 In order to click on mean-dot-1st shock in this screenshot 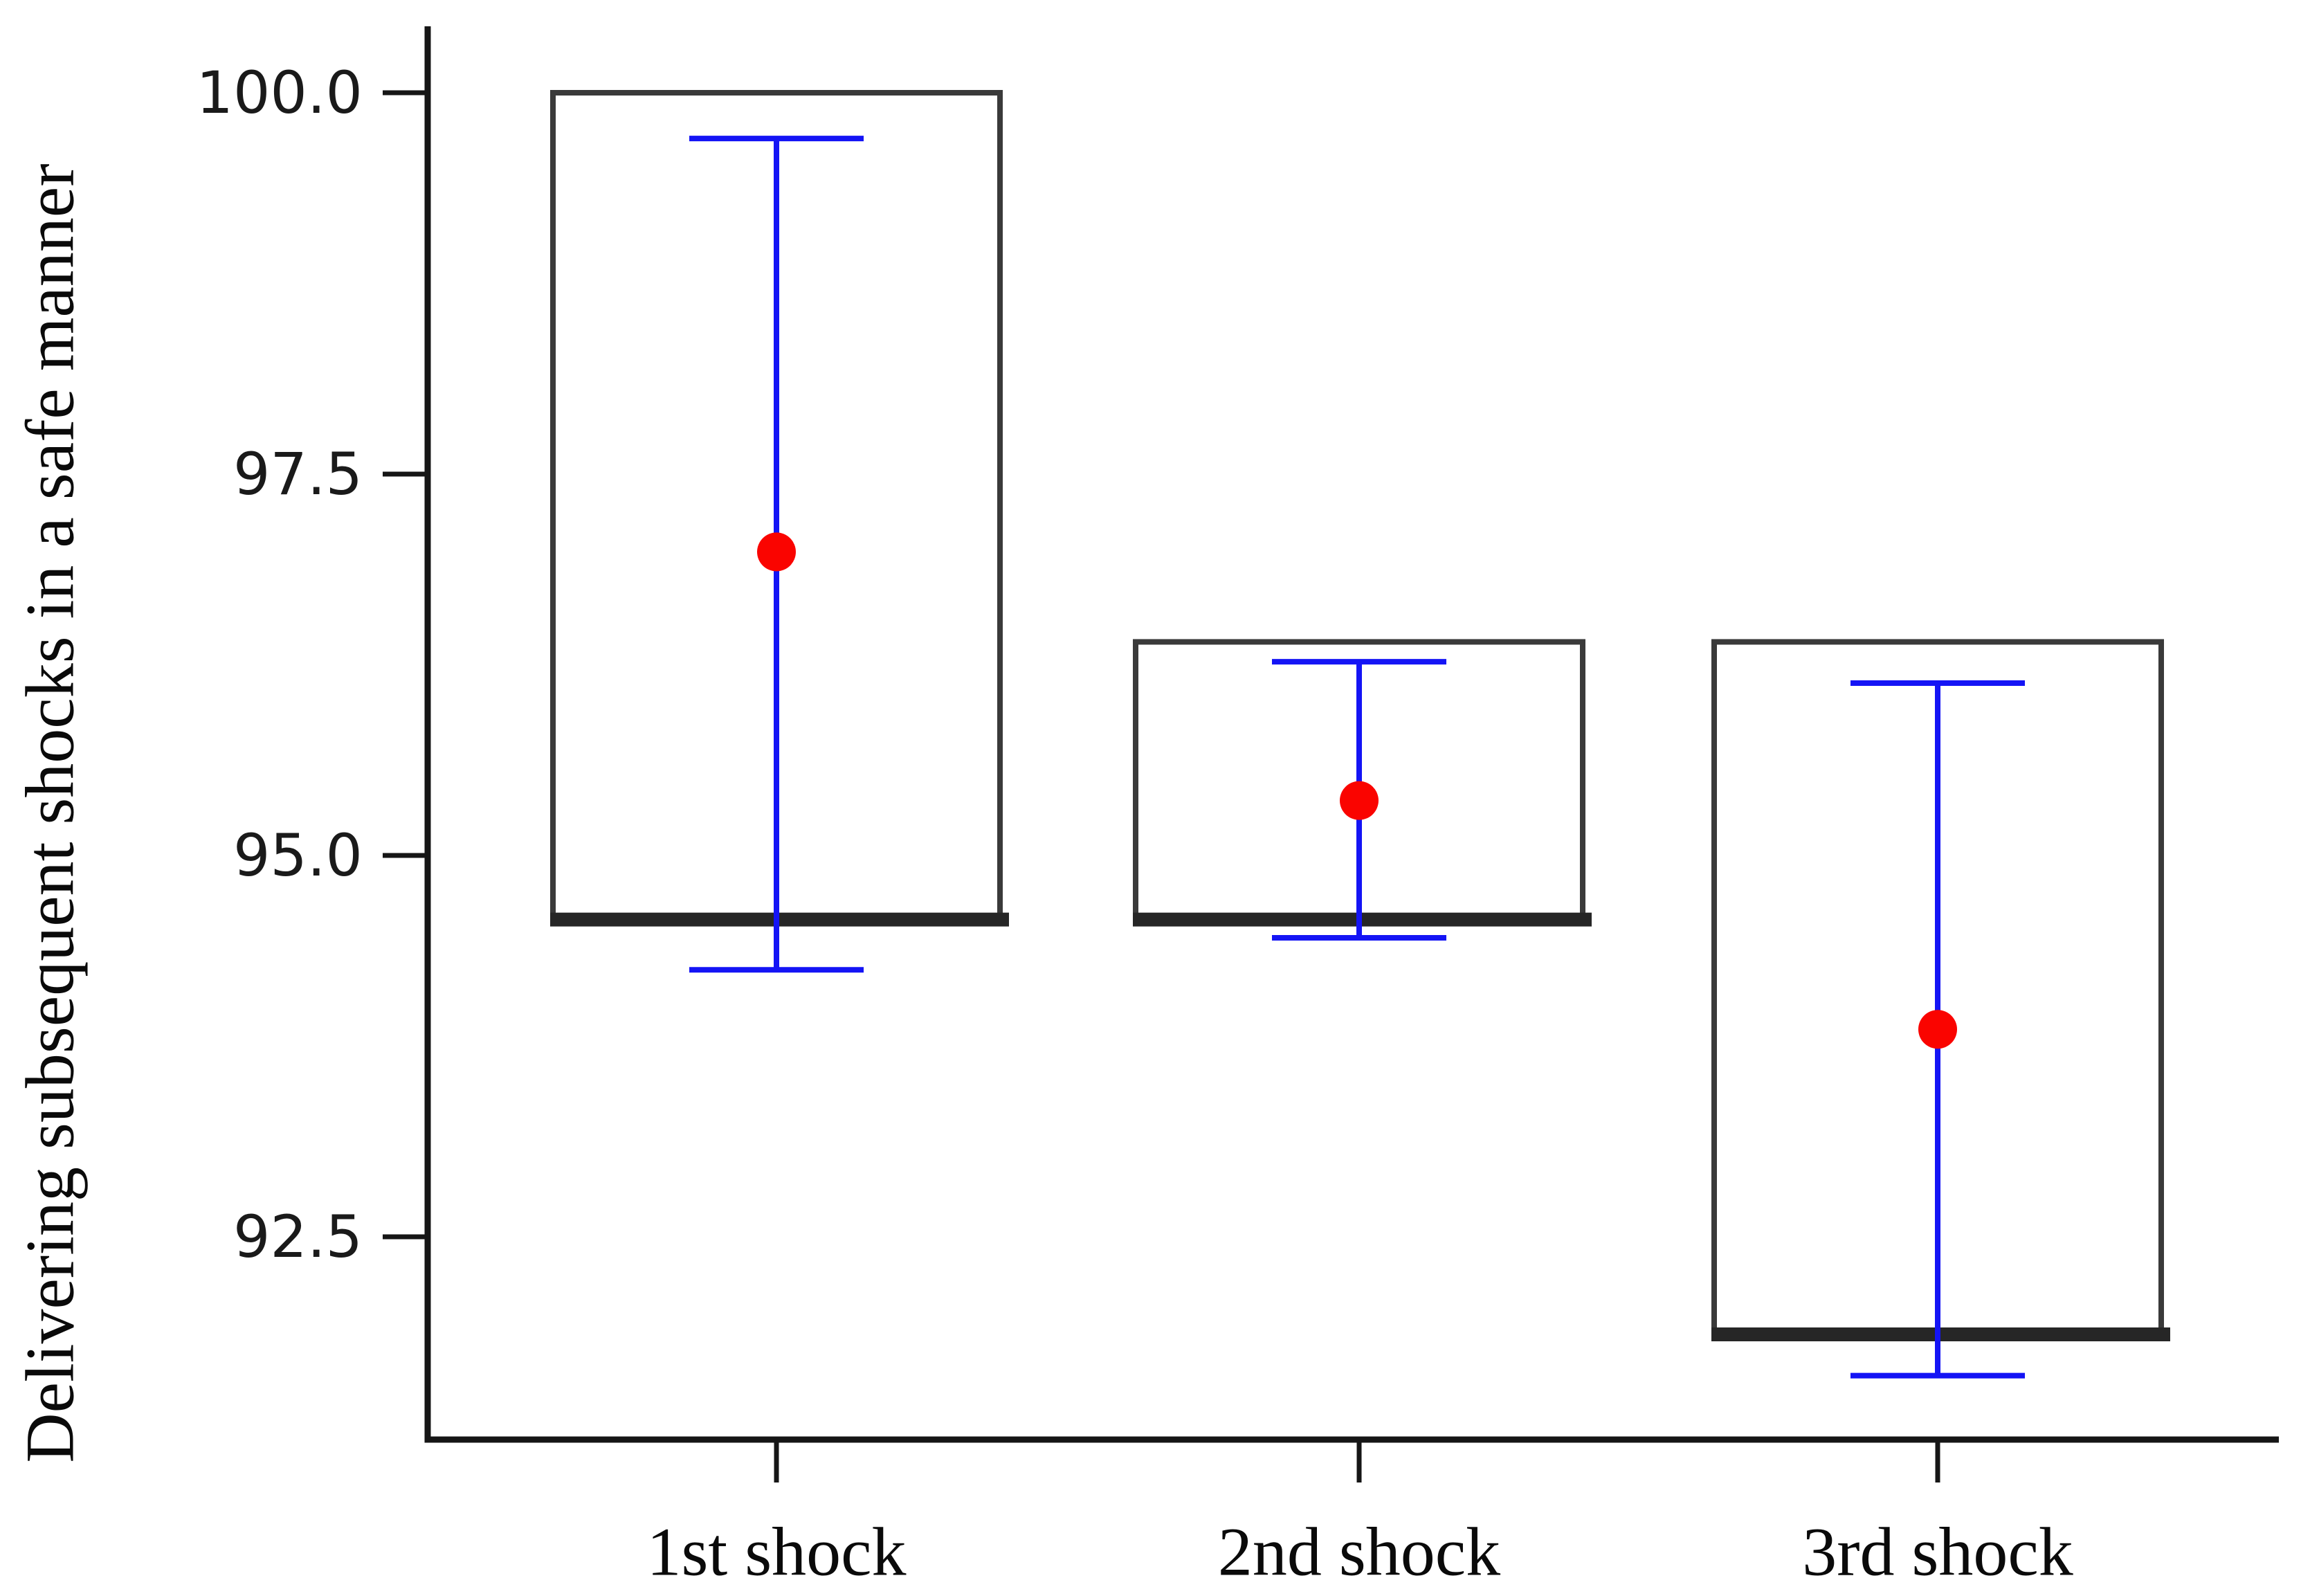, I will do `click(776, 552)`.